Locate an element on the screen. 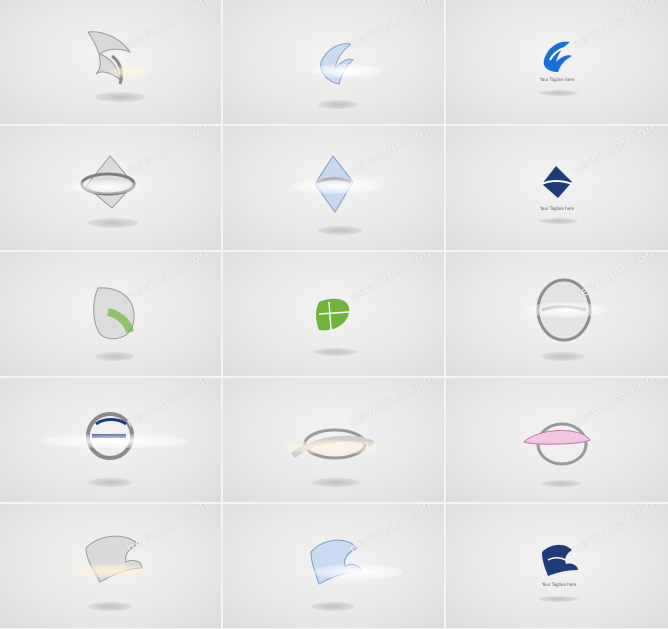 The image size is (668, 629). leaf-logo-green is located at coordinates (333, 314).